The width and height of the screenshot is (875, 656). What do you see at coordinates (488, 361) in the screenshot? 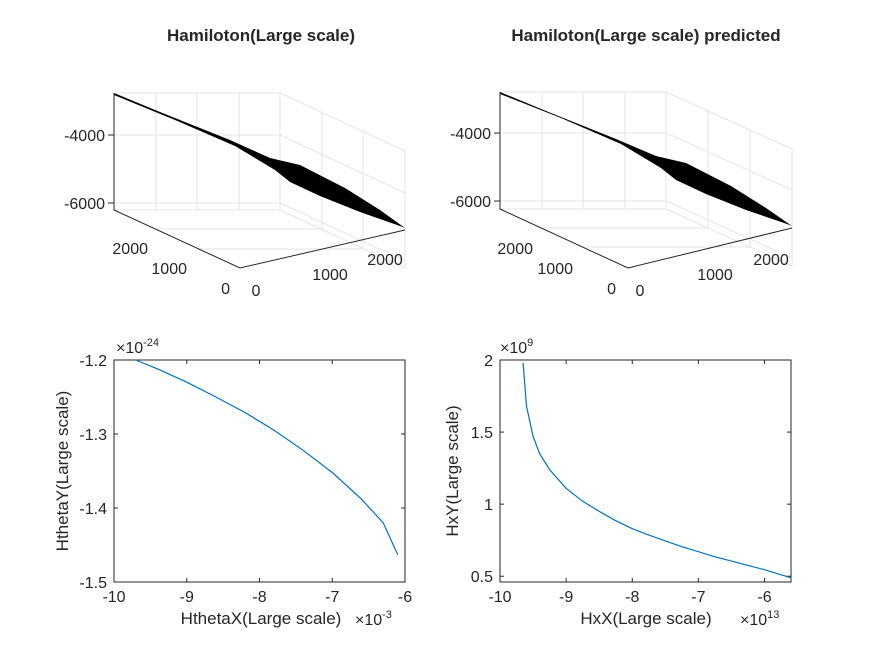
I see `y-tick-label: 2` at bounding box center [488, 361].